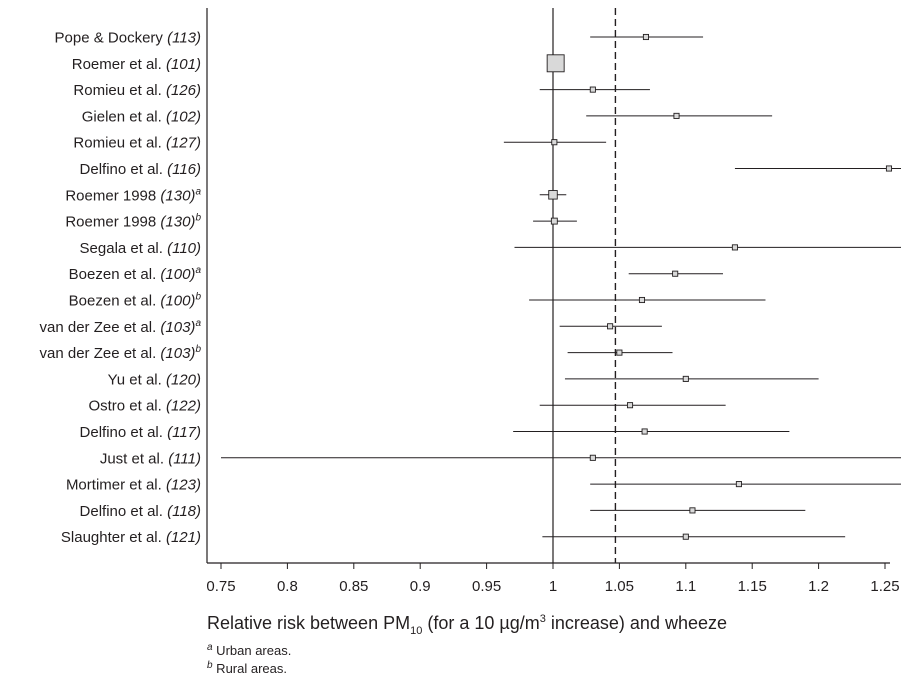 Image resolution: width=901 pixels, height=681 pixels. I want to click on study-row: Gielen et al. (102), so click(427, 116).